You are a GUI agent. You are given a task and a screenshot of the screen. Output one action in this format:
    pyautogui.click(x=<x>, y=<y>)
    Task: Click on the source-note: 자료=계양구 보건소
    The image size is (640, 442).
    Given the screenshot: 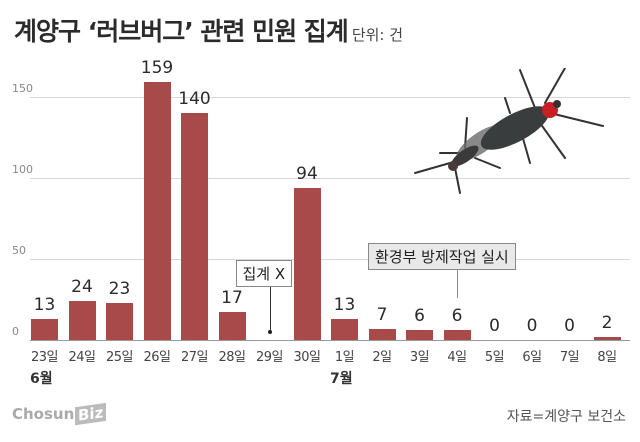 What is the action you would take?
    pyautogui.click(x=566, y=417)
    